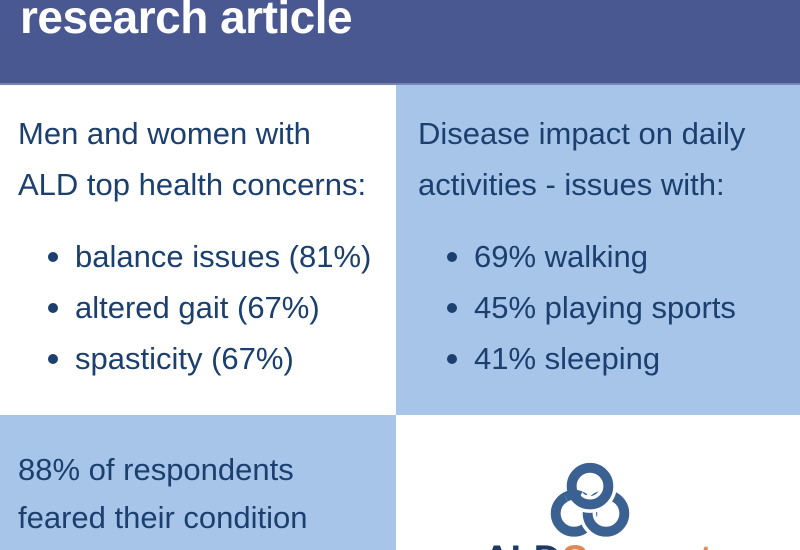  What do you see at coordinates (156, 469) in the screenshot?
I see `statement-line: 88% of respondents` at bounding box center [156, 469].